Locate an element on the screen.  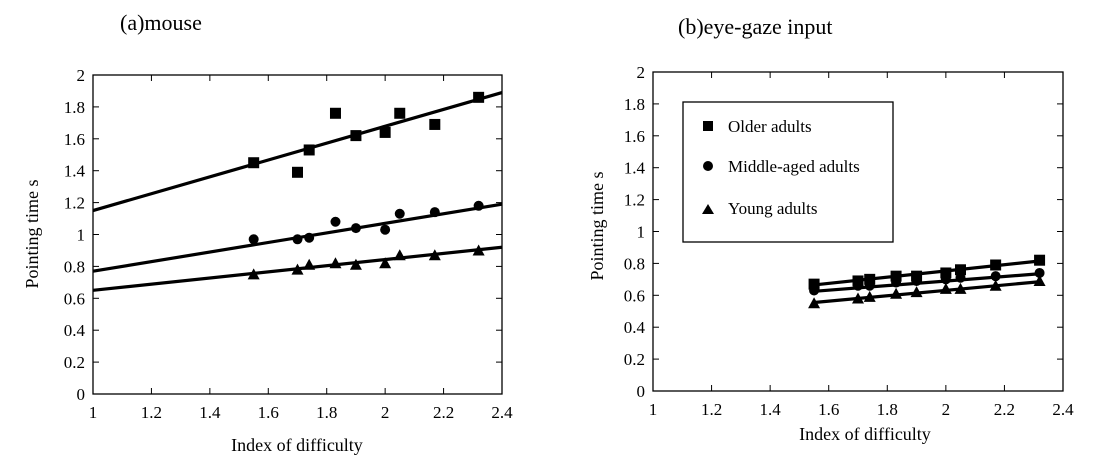
legend-box is located at coordinates (788, 172).